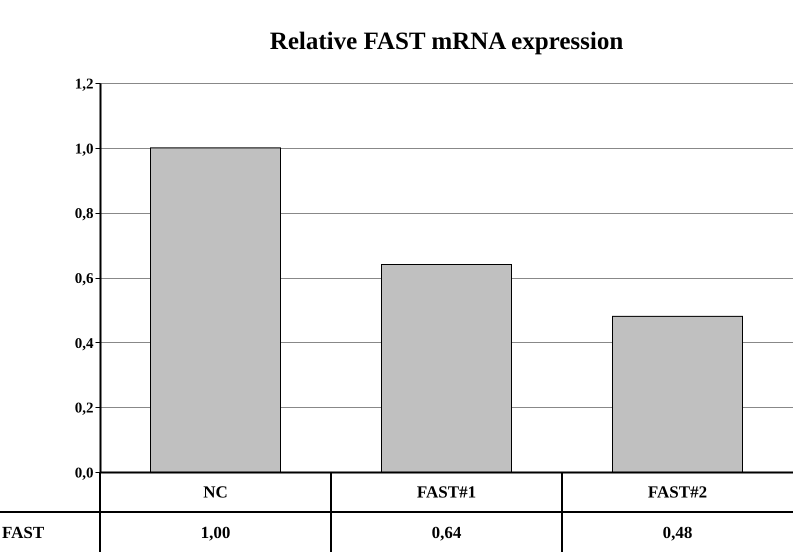 The width and height of the screenshot is (795, 552). What do you see at coordinates (678, 492) in the screenshot?
I see `x-tick-label: FAST#2` at bounding box center [678, 492].